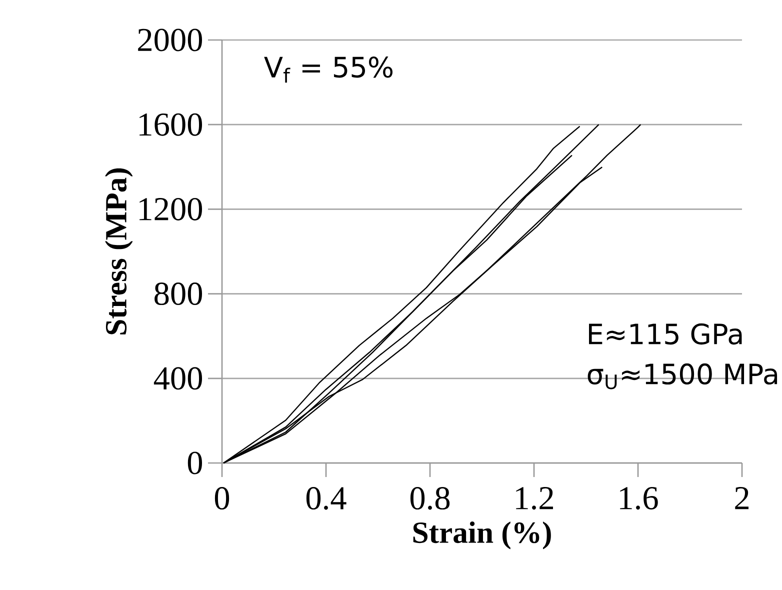 This screenshot has height=590, width=782. Describe the element at coordinates (171, 209) in the screenshot. I see `y-tick-label: 1200` at that location.